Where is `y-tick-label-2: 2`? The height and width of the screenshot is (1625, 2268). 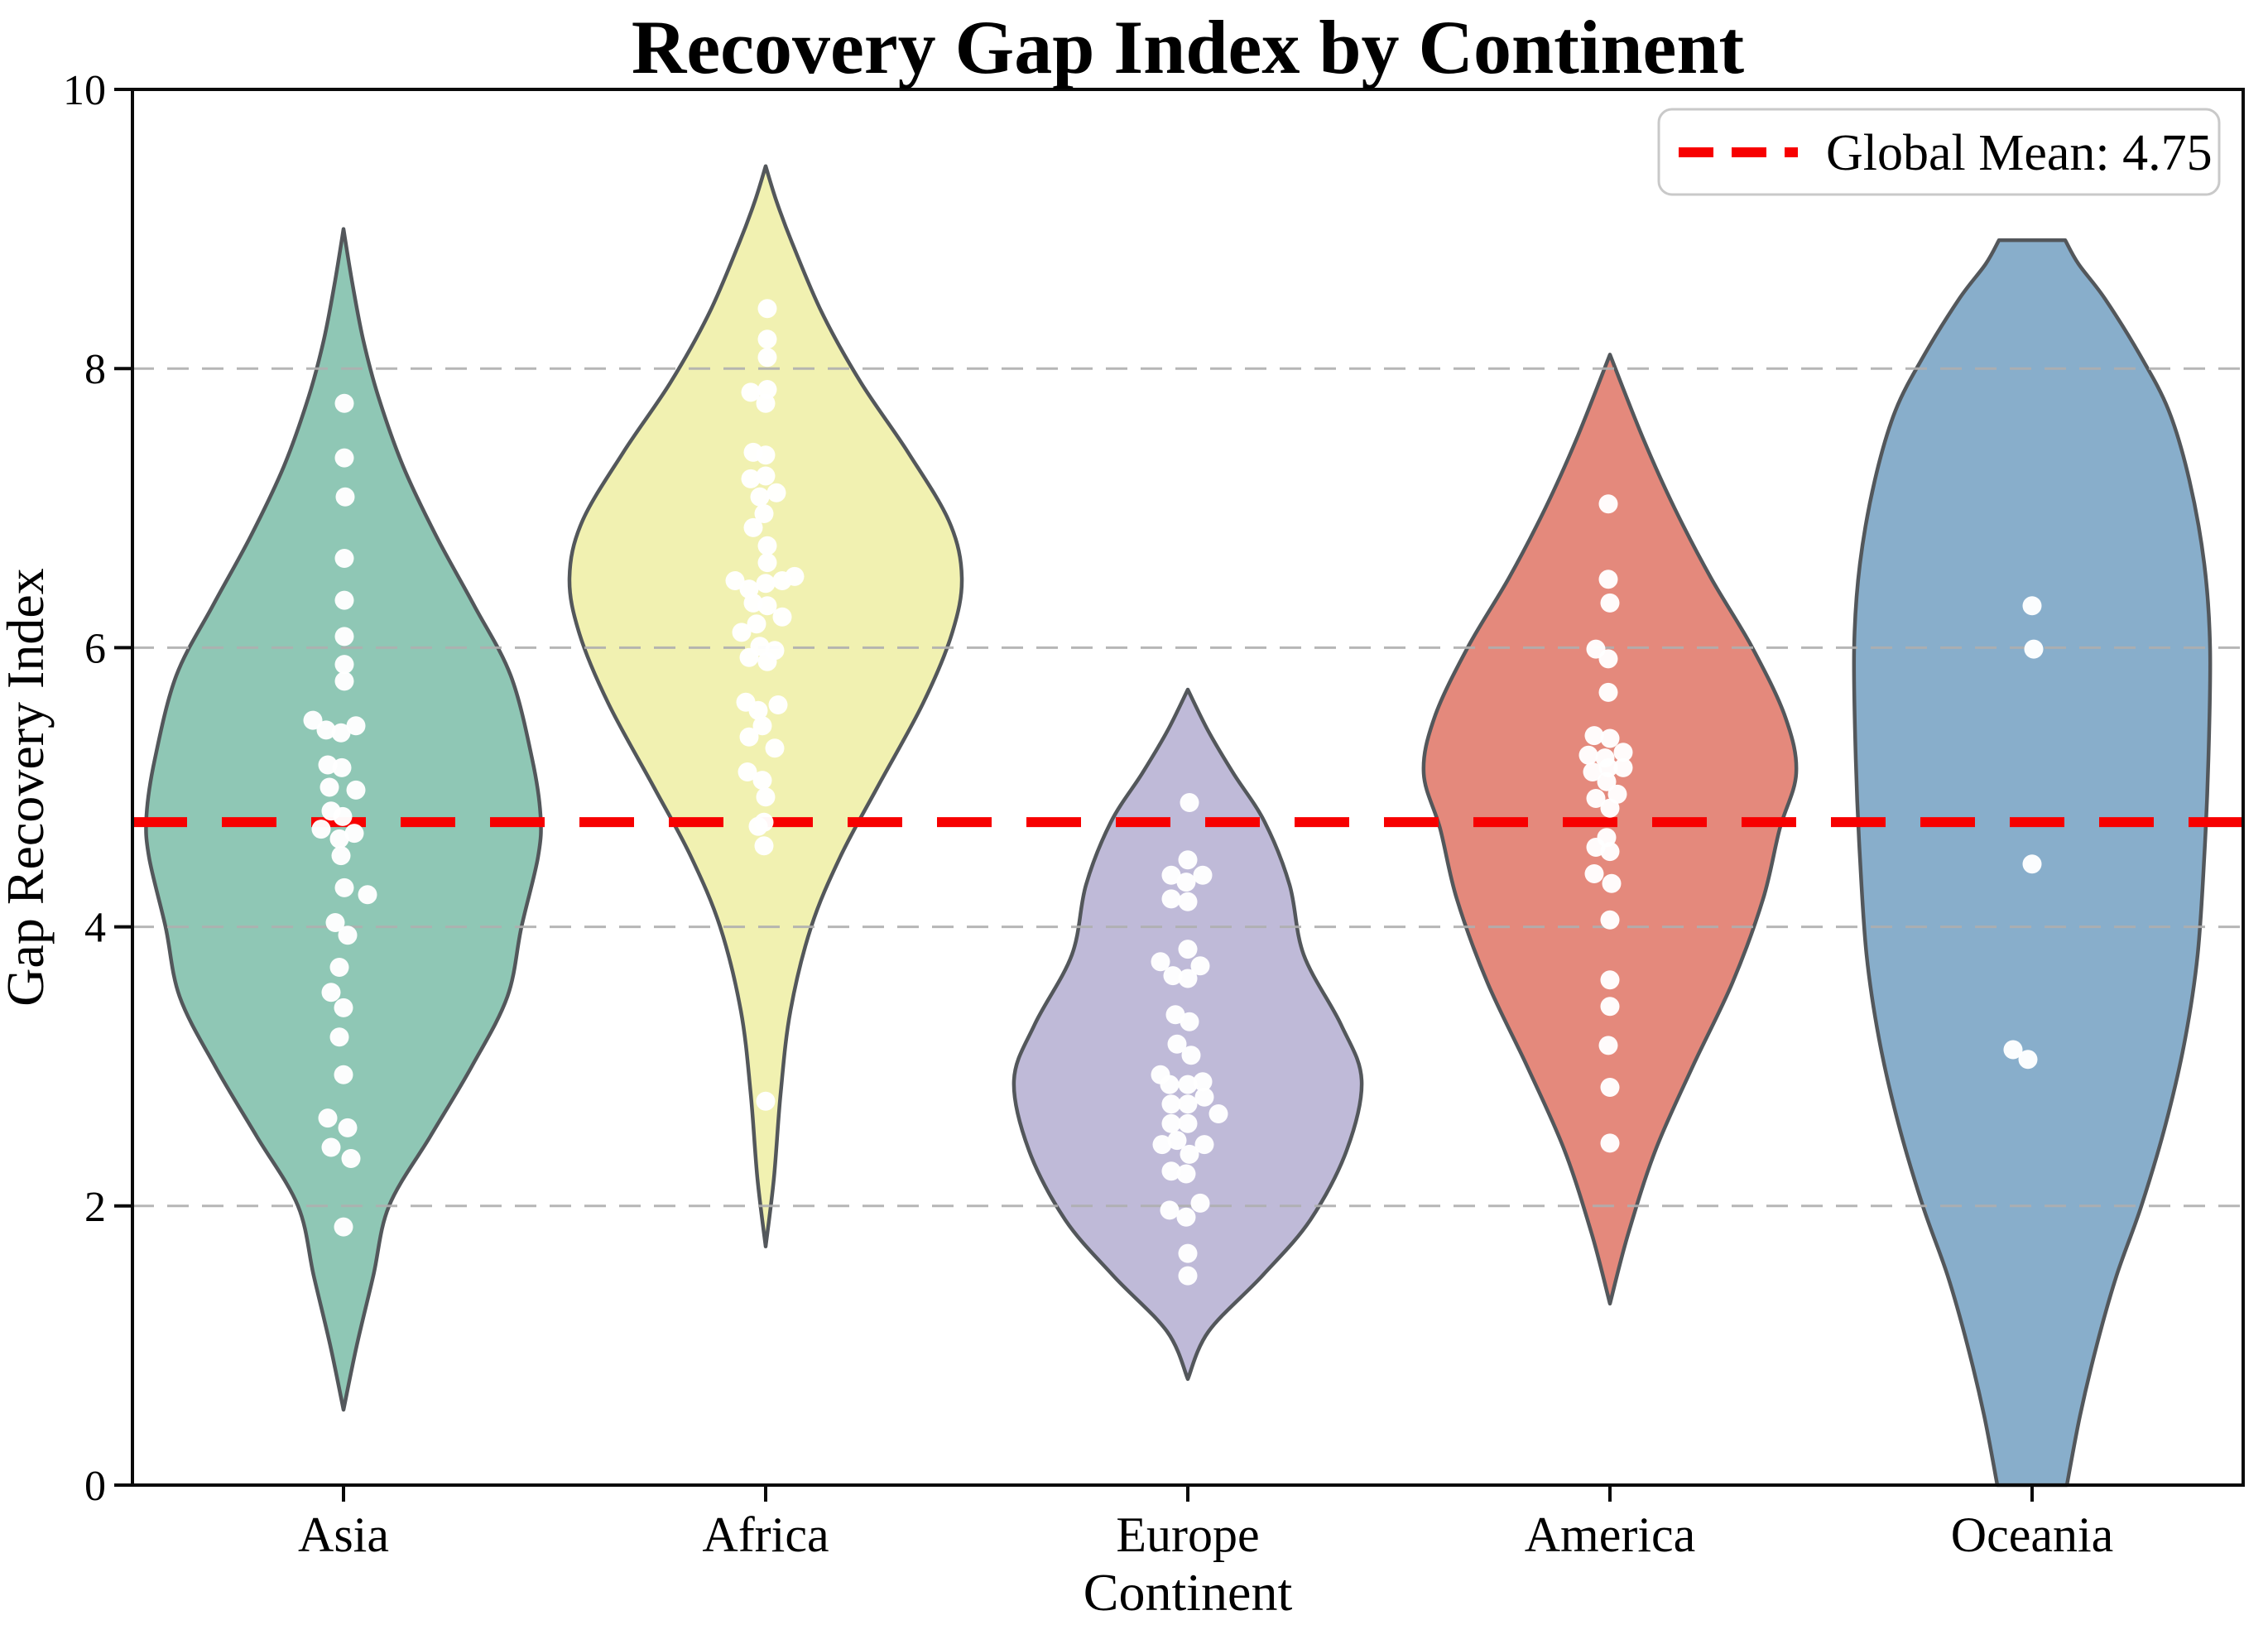
y-tick-label-2: 2 is located at coordinates (95, 1207).